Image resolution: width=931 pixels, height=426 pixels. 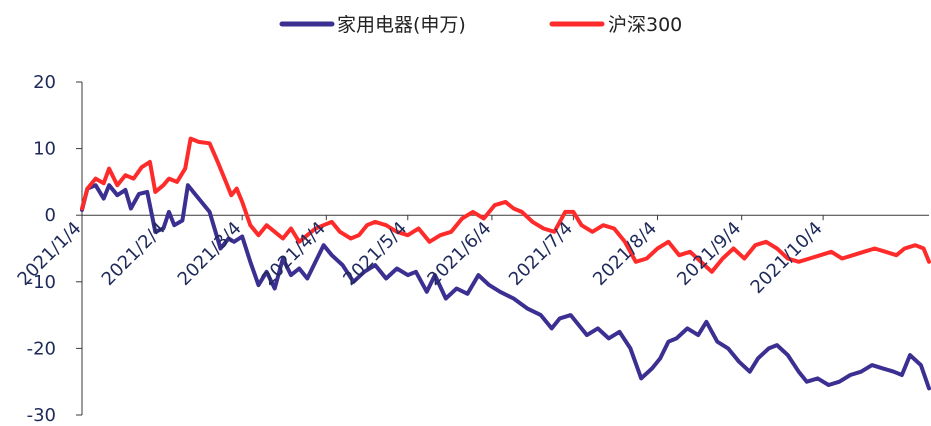 I want to click on y-tick-label: 0, so click(x=50, y=215).